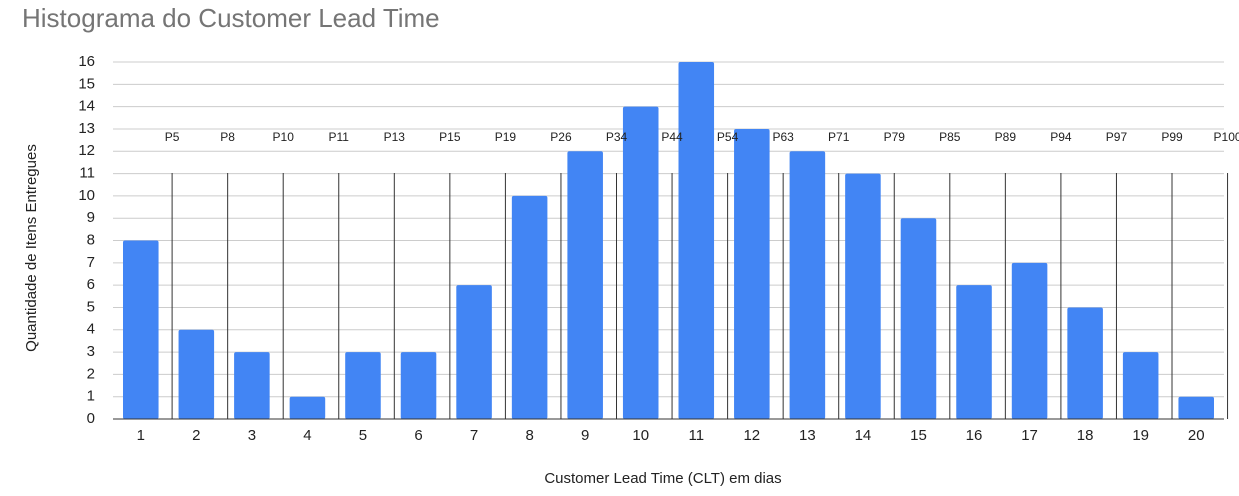 The height and width of the screenshot is (496, 1239). I want to click on x-tick-label: 13, so click(807, 435).